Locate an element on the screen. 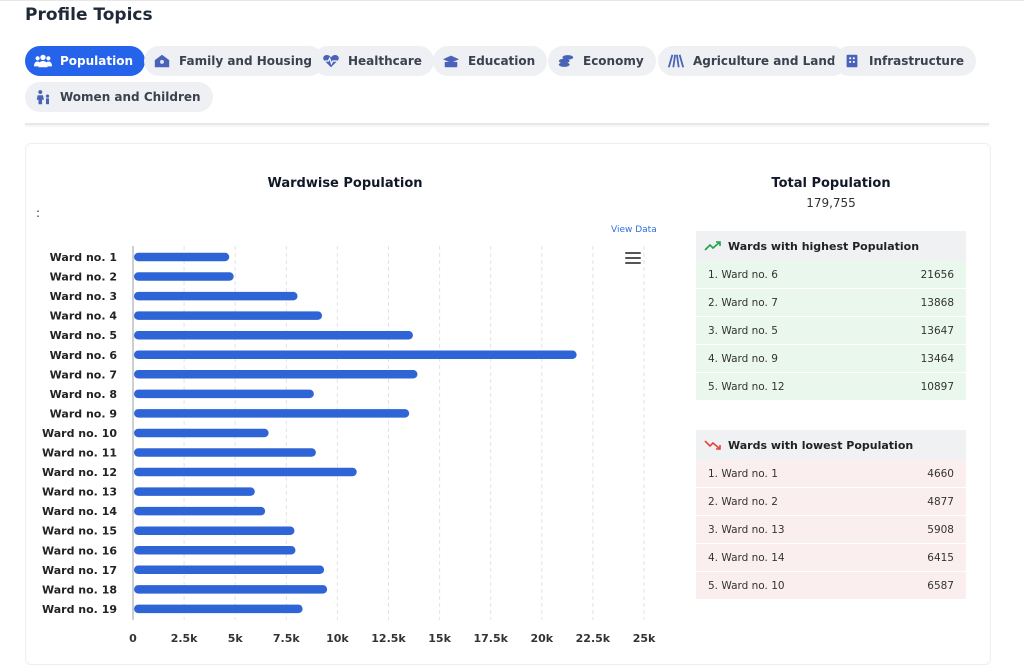 Image resolution: width=1024 pixels, height=665 pixels. ward-value: 6415 is located at coordinates (940, 557).